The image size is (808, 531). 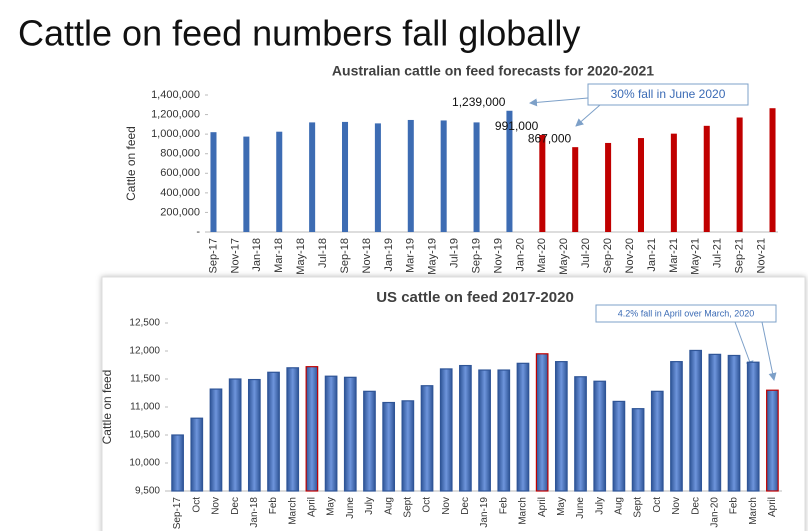 What do you see at coordinates (580, 508) in the screenshot?
I see `x-tick-label: June` at bounding box center [580, 508].